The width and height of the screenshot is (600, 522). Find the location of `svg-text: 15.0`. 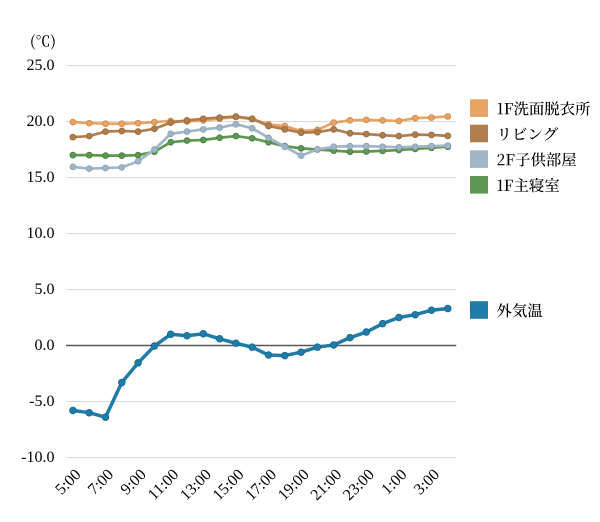

svg-text: 15.0 is located at coordinates (41, 177).